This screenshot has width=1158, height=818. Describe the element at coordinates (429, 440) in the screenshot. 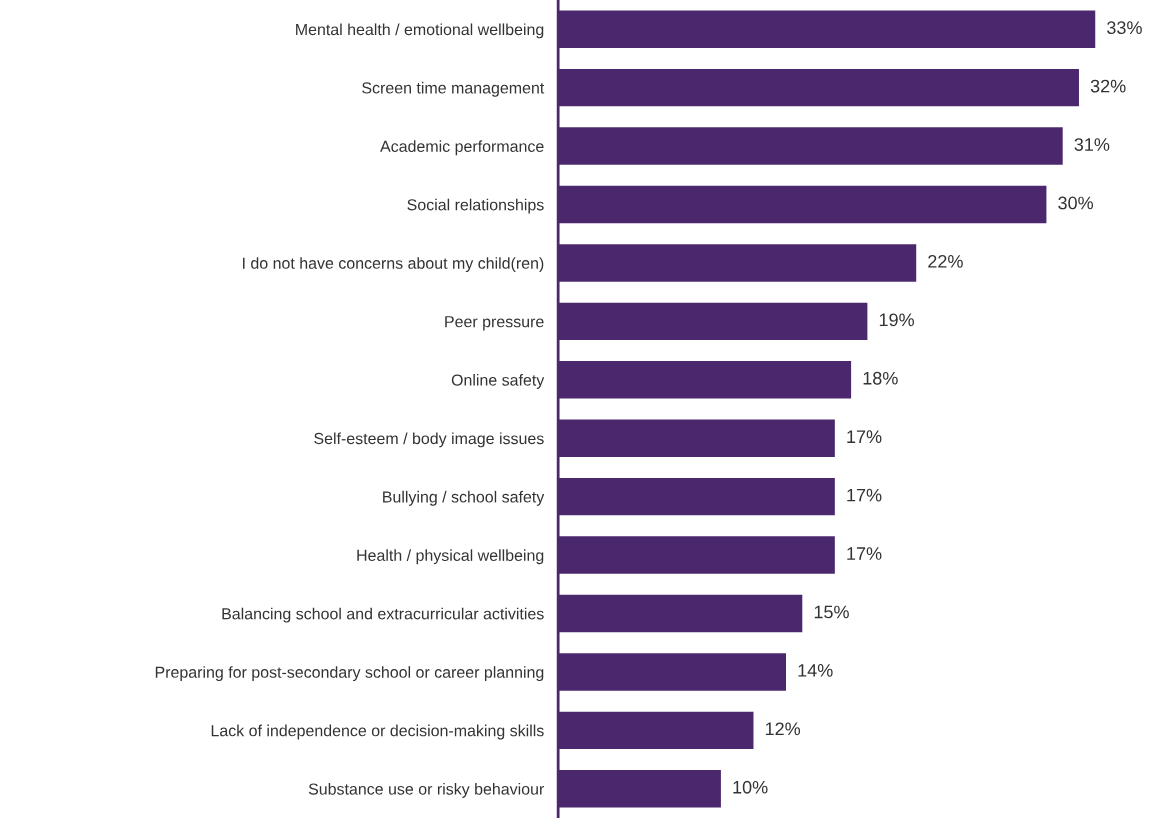

I see `y-tick-label: Self-esteem / body image issues` at that location.